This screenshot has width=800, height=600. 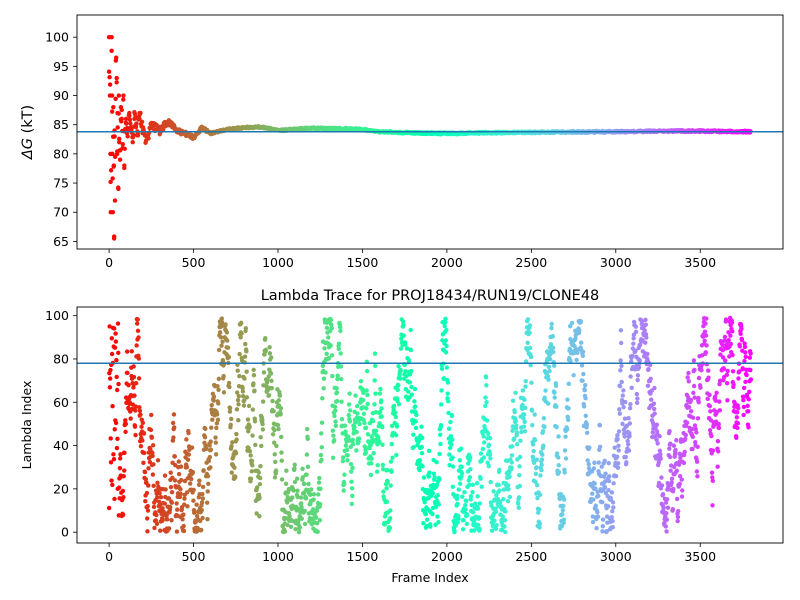 I want to click on lambda-x-tick-label: 1500, so click(x=363, y=556).